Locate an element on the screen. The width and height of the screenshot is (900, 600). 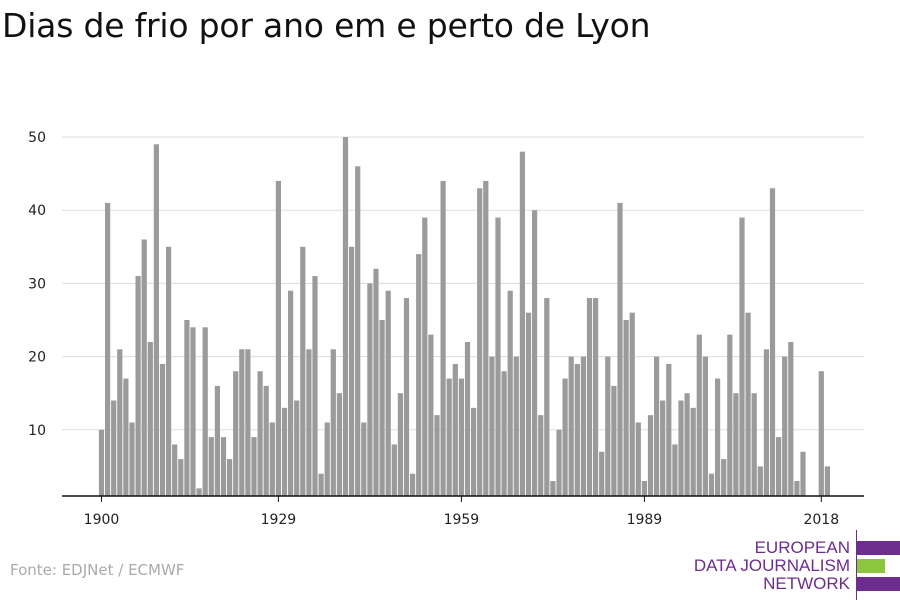
bar-1962 is located at coordinates (480, 342).